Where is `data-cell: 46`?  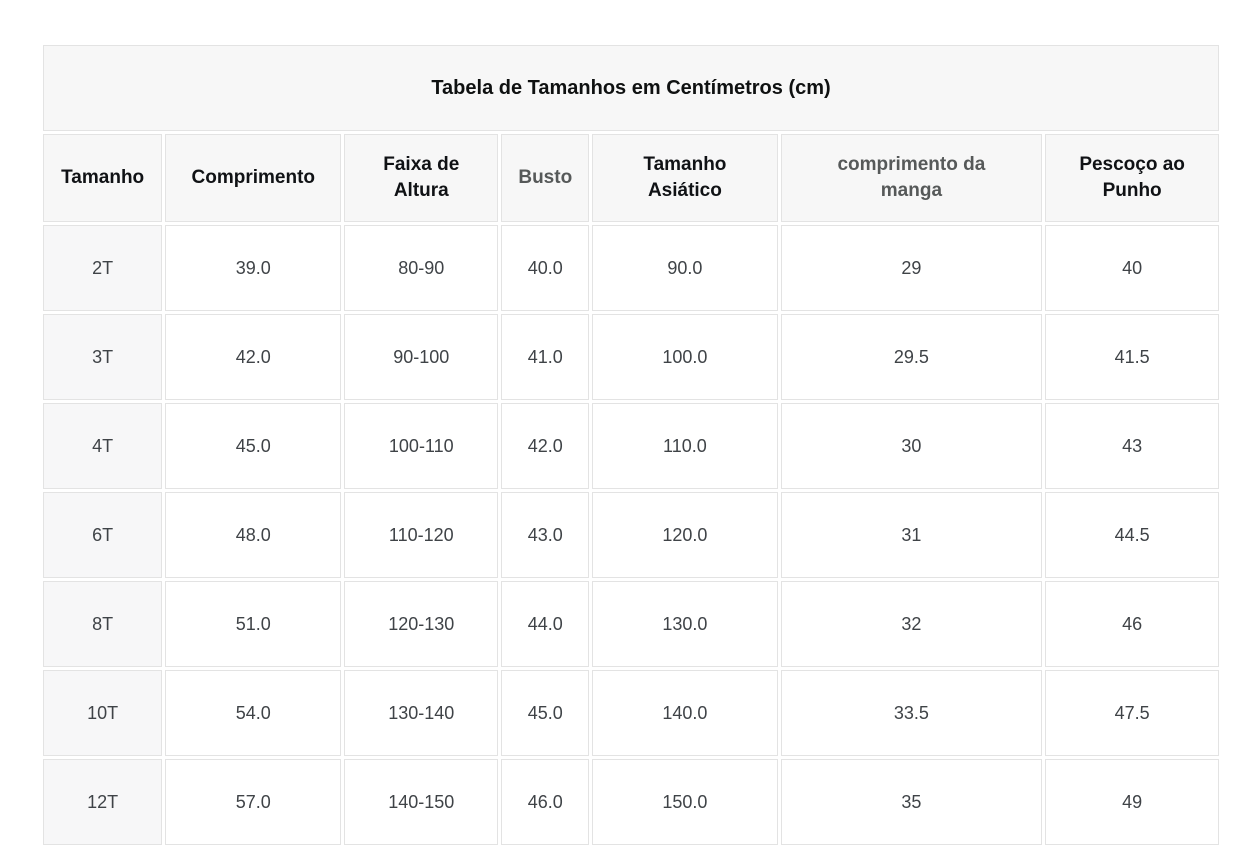
data-cell: 46 is located at coordinates (1132, 624).